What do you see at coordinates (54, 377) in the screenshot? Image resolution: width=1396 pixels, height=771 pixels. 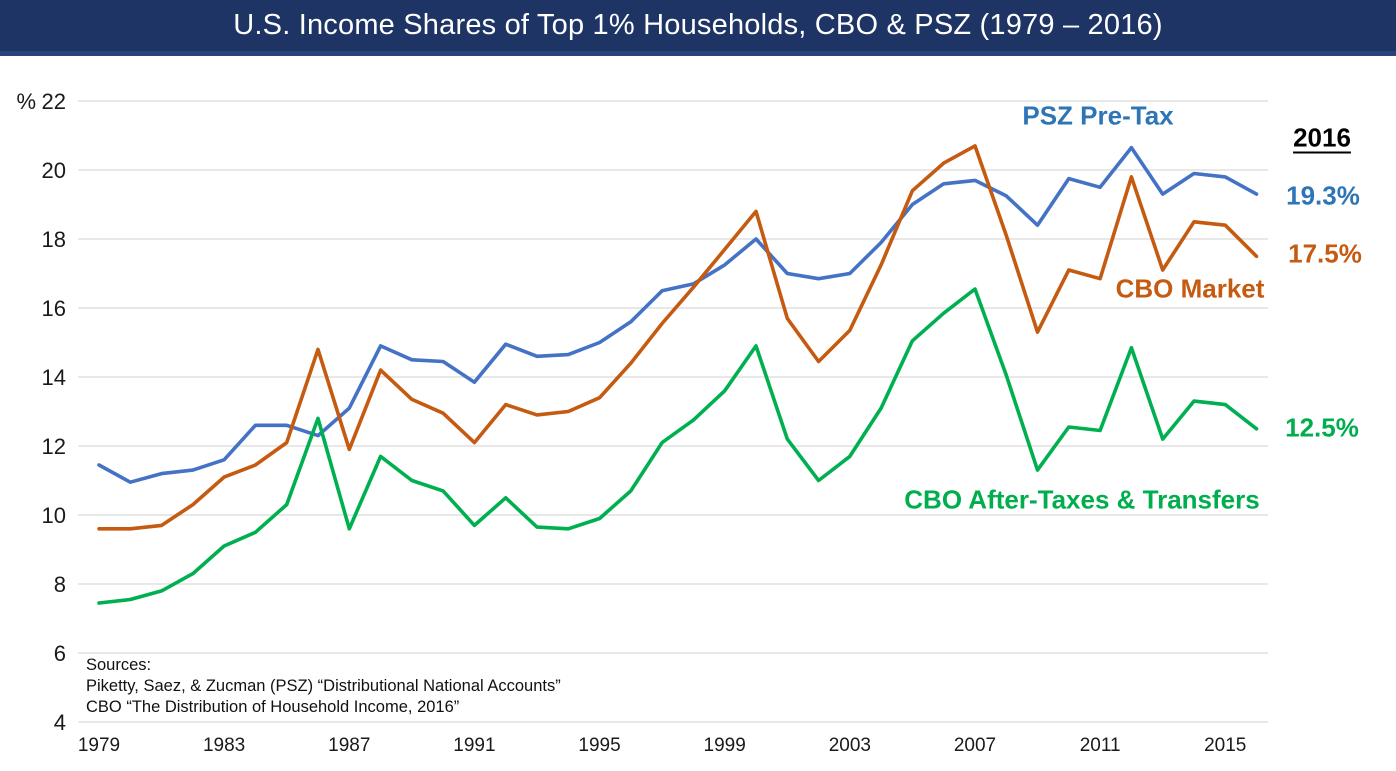 I see `y-tick-label: 14` at bounding box center [54, 377].